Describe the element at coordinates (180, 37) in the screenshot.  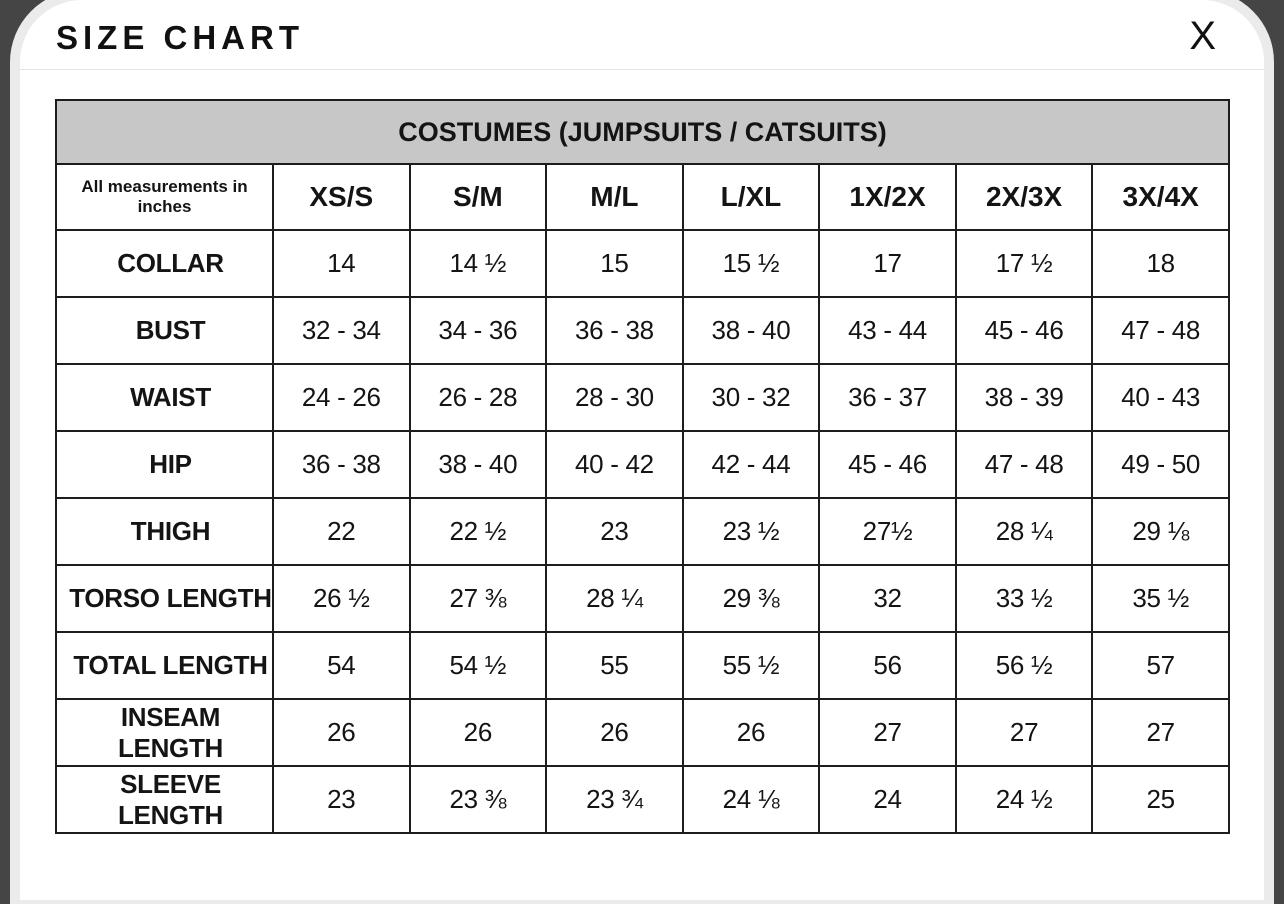
I see `page-title: SIZE CHART` at that location.